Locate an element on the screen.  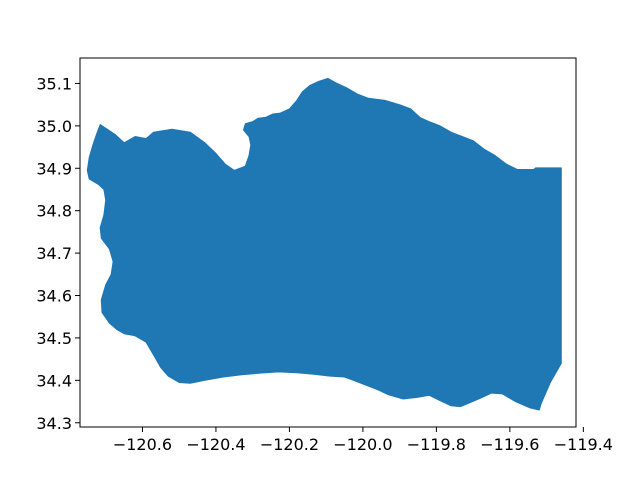
x-tick-label: −119.8 is located at coordinates (436, 444).